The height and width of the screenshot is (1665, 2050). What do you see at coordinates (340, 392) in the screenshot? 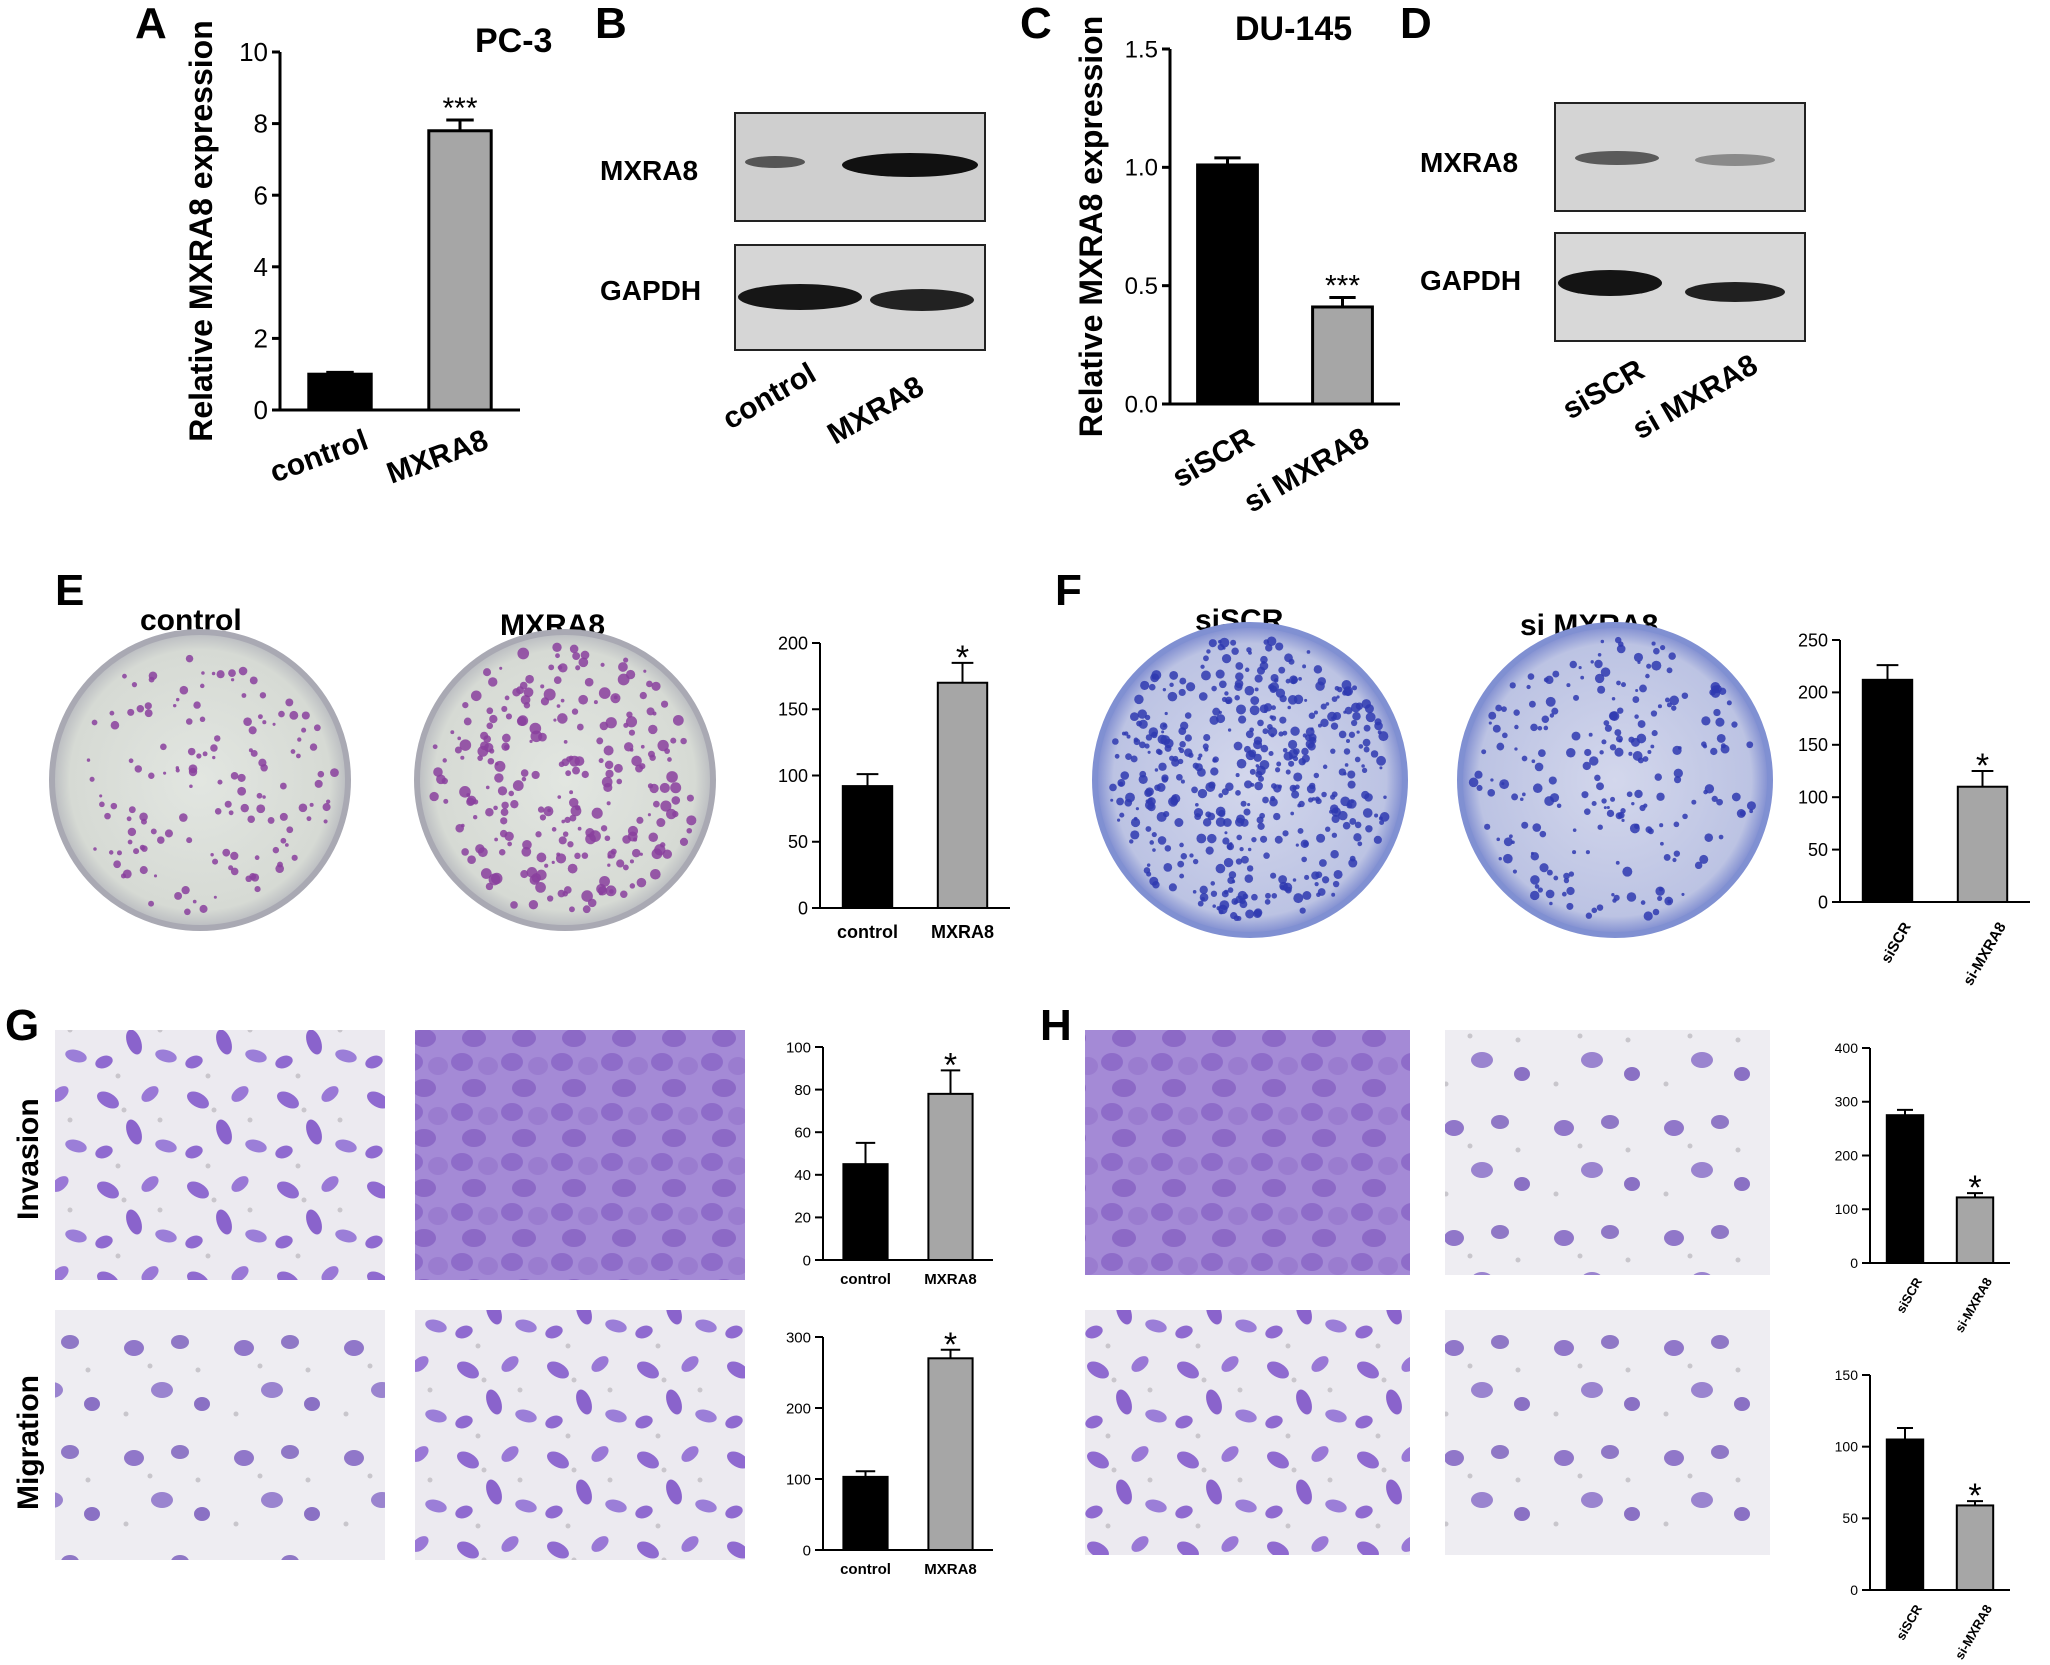
I see `bar-control` at bounding box center [340, 392].